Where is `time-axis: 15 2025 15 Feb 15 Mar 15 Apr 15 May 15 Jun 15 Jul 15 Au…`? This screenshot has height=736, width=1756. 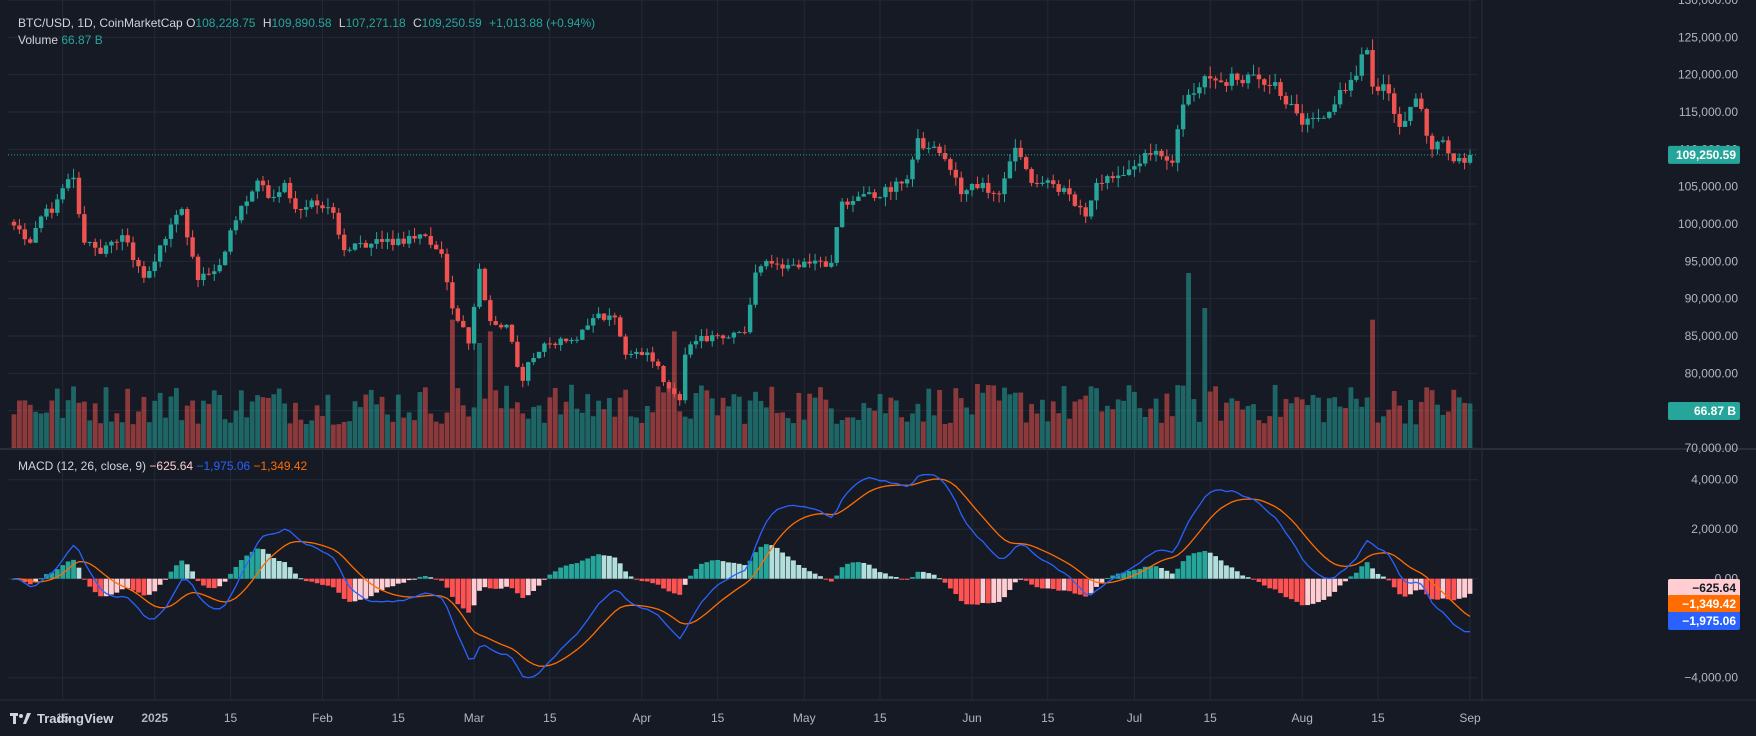
time-axis: 15 2025 15 Feb 15 Mar 15 Apr 15 May 15 Jun 15 Jul 15 Au… is located at coordinates (768, 718).